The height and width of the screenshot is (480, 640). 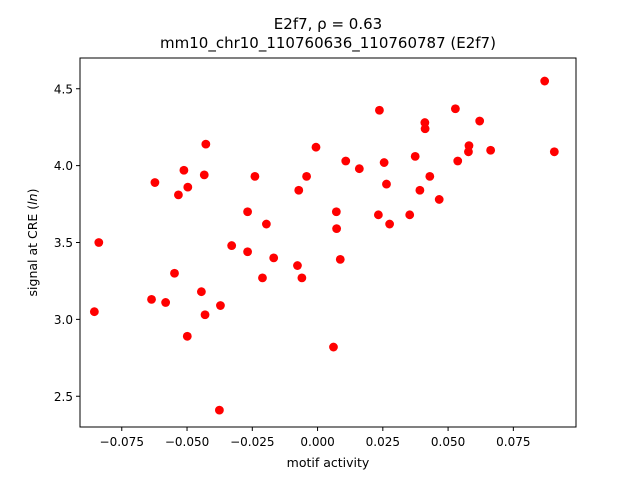 I want to click on chart-title-line2: mm10_chr10_110760636_110760787 (E2f7), so click(x=328, y=43).